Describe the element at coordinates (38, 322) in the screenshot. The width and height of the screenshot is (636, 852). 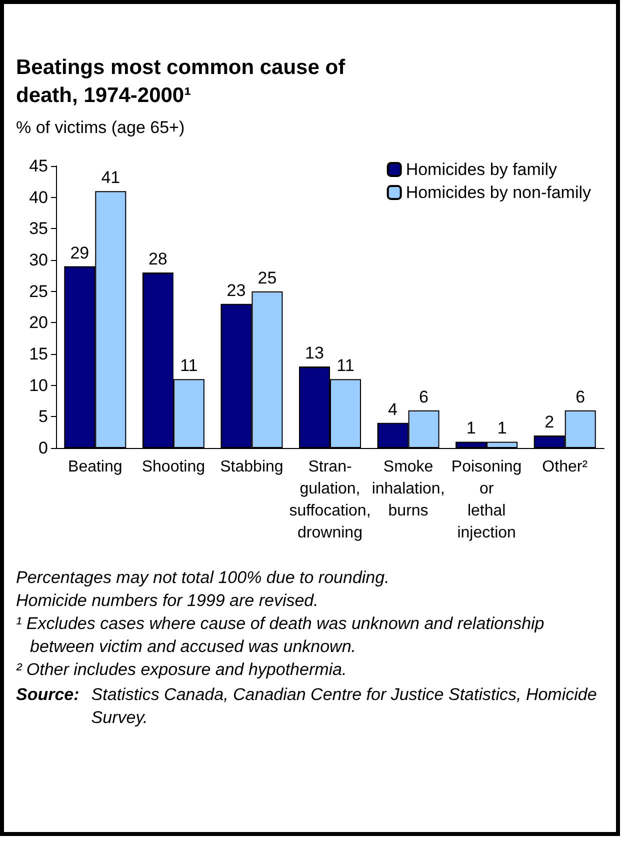
I see `y-tick-label: 20` at that location.